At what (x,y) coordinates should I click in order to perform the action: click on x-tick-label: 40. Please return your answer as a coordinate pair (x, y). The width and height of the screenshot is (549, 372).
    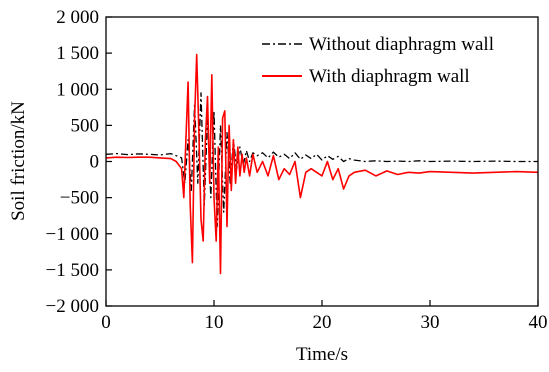
    Looking at the image, I should click on (538, 322).